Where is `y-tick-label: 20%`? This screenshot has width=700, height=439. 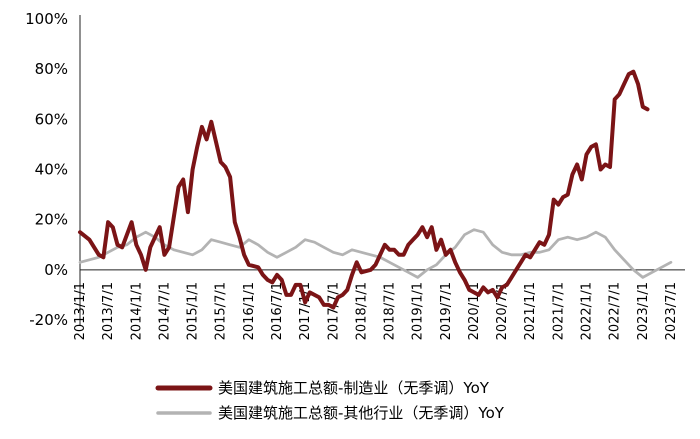 y-tick-label: 20% is located at coordinates (51, 220).